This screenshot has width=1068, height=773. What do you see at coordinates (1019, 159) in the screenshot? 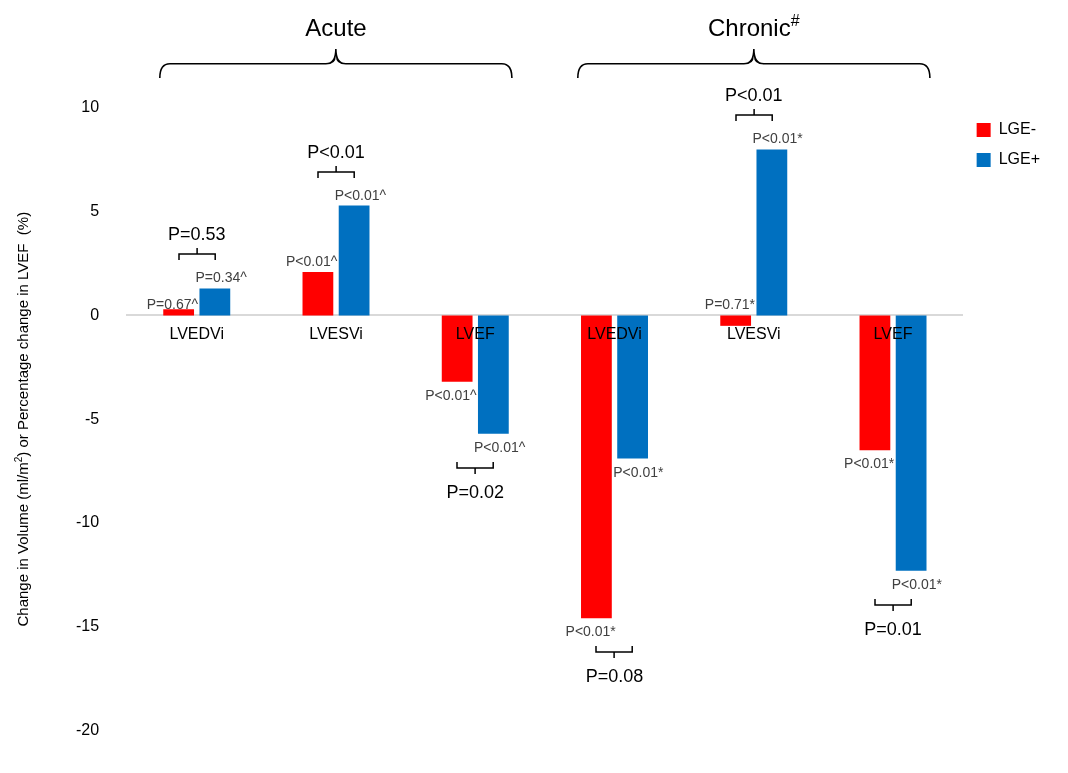
I see `legend-label: LGE+` at bounding box center [1019, 159].